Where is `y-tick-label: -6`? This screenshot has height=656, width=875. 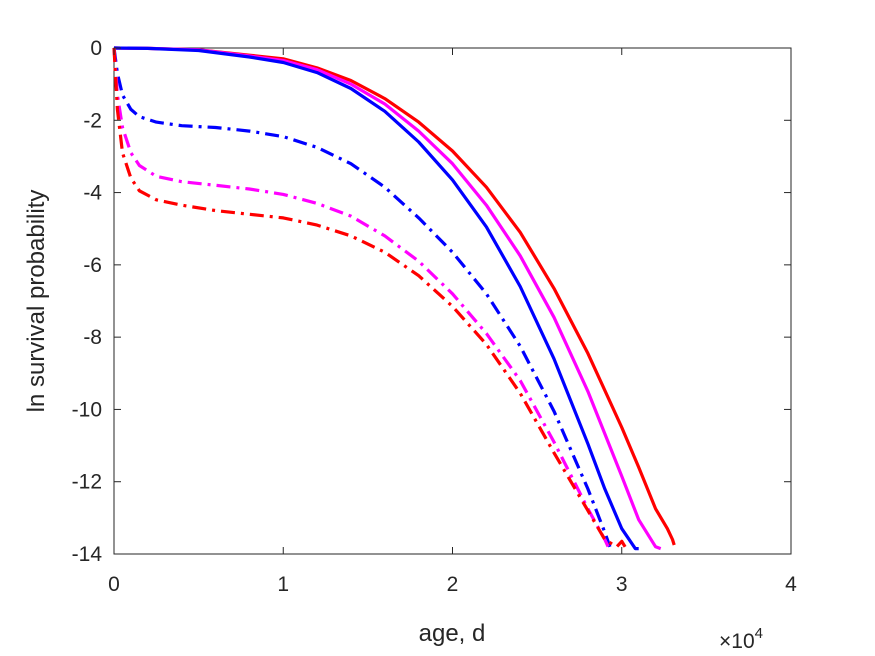
y-tick-label: -6 is located at coordinates (92, 265).